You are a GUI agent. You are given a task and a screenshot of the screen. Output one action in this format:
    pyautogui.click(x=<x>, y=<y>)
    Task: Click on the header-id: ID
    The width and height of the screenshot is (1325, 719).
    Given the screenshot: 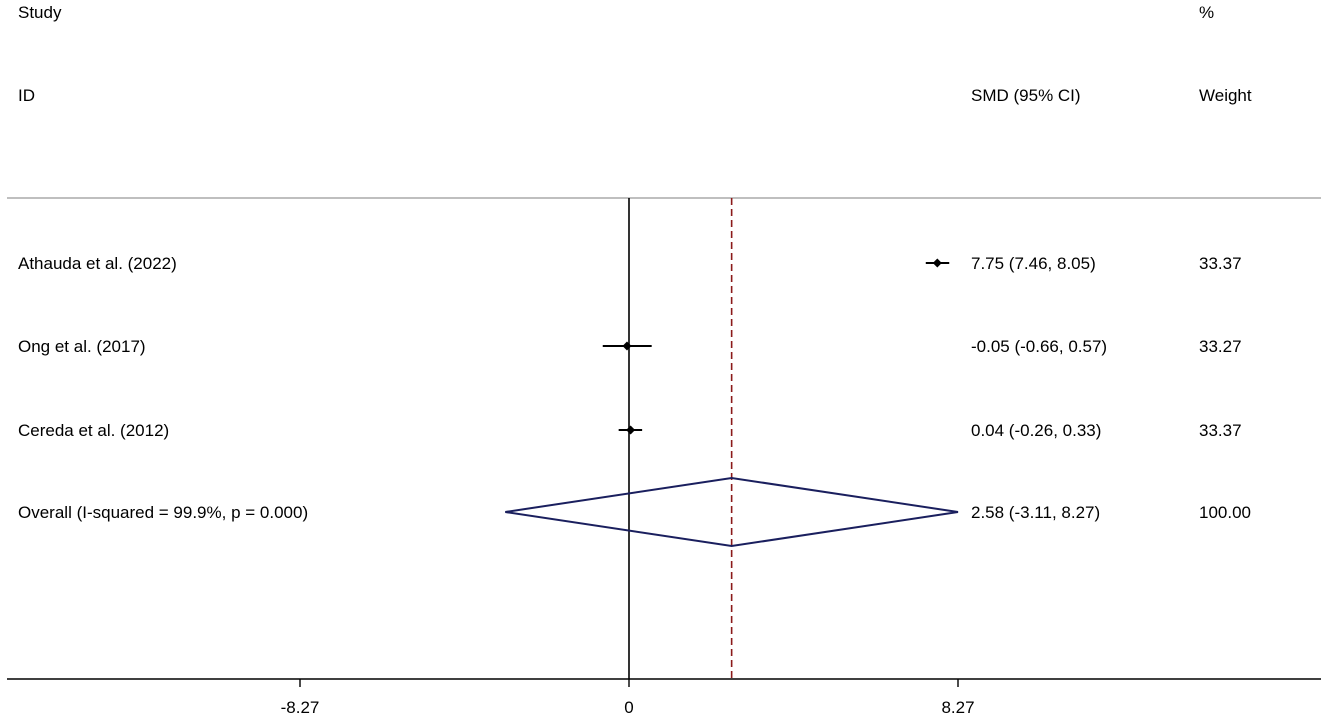 What is the action you would take?
    pyautogui.click(x=26, y=95)
    